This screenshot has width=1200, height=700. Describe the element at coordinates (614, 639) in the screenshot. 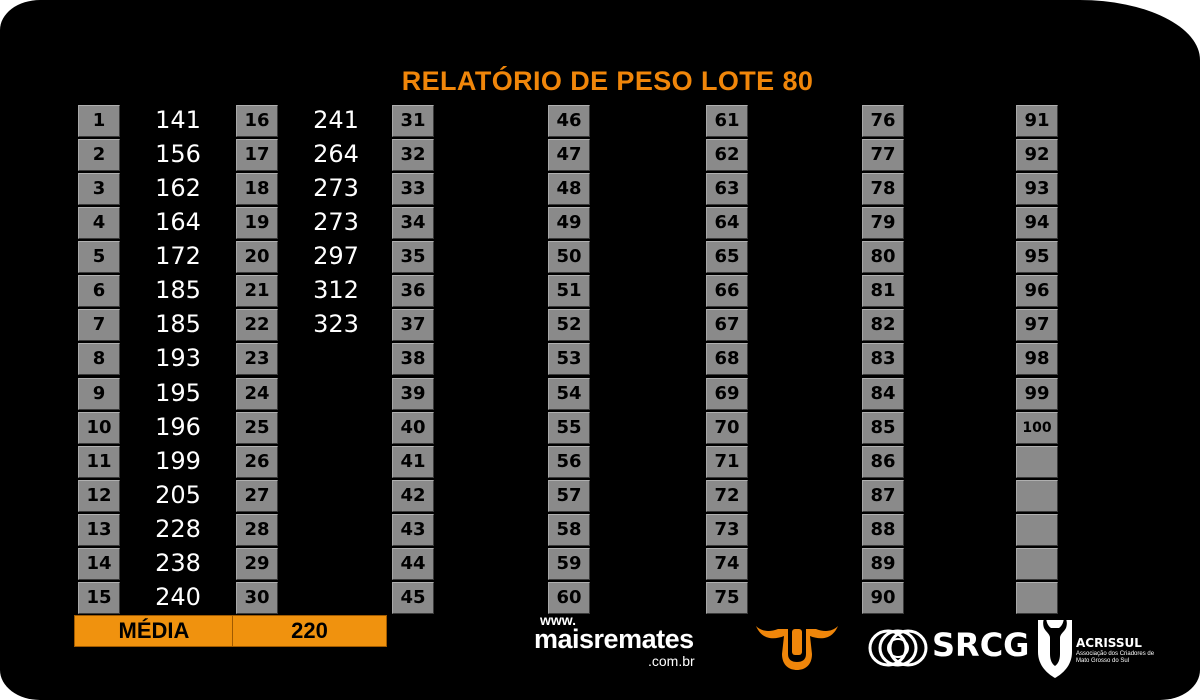

I see `maisremates-brand: maisremates` at that location.